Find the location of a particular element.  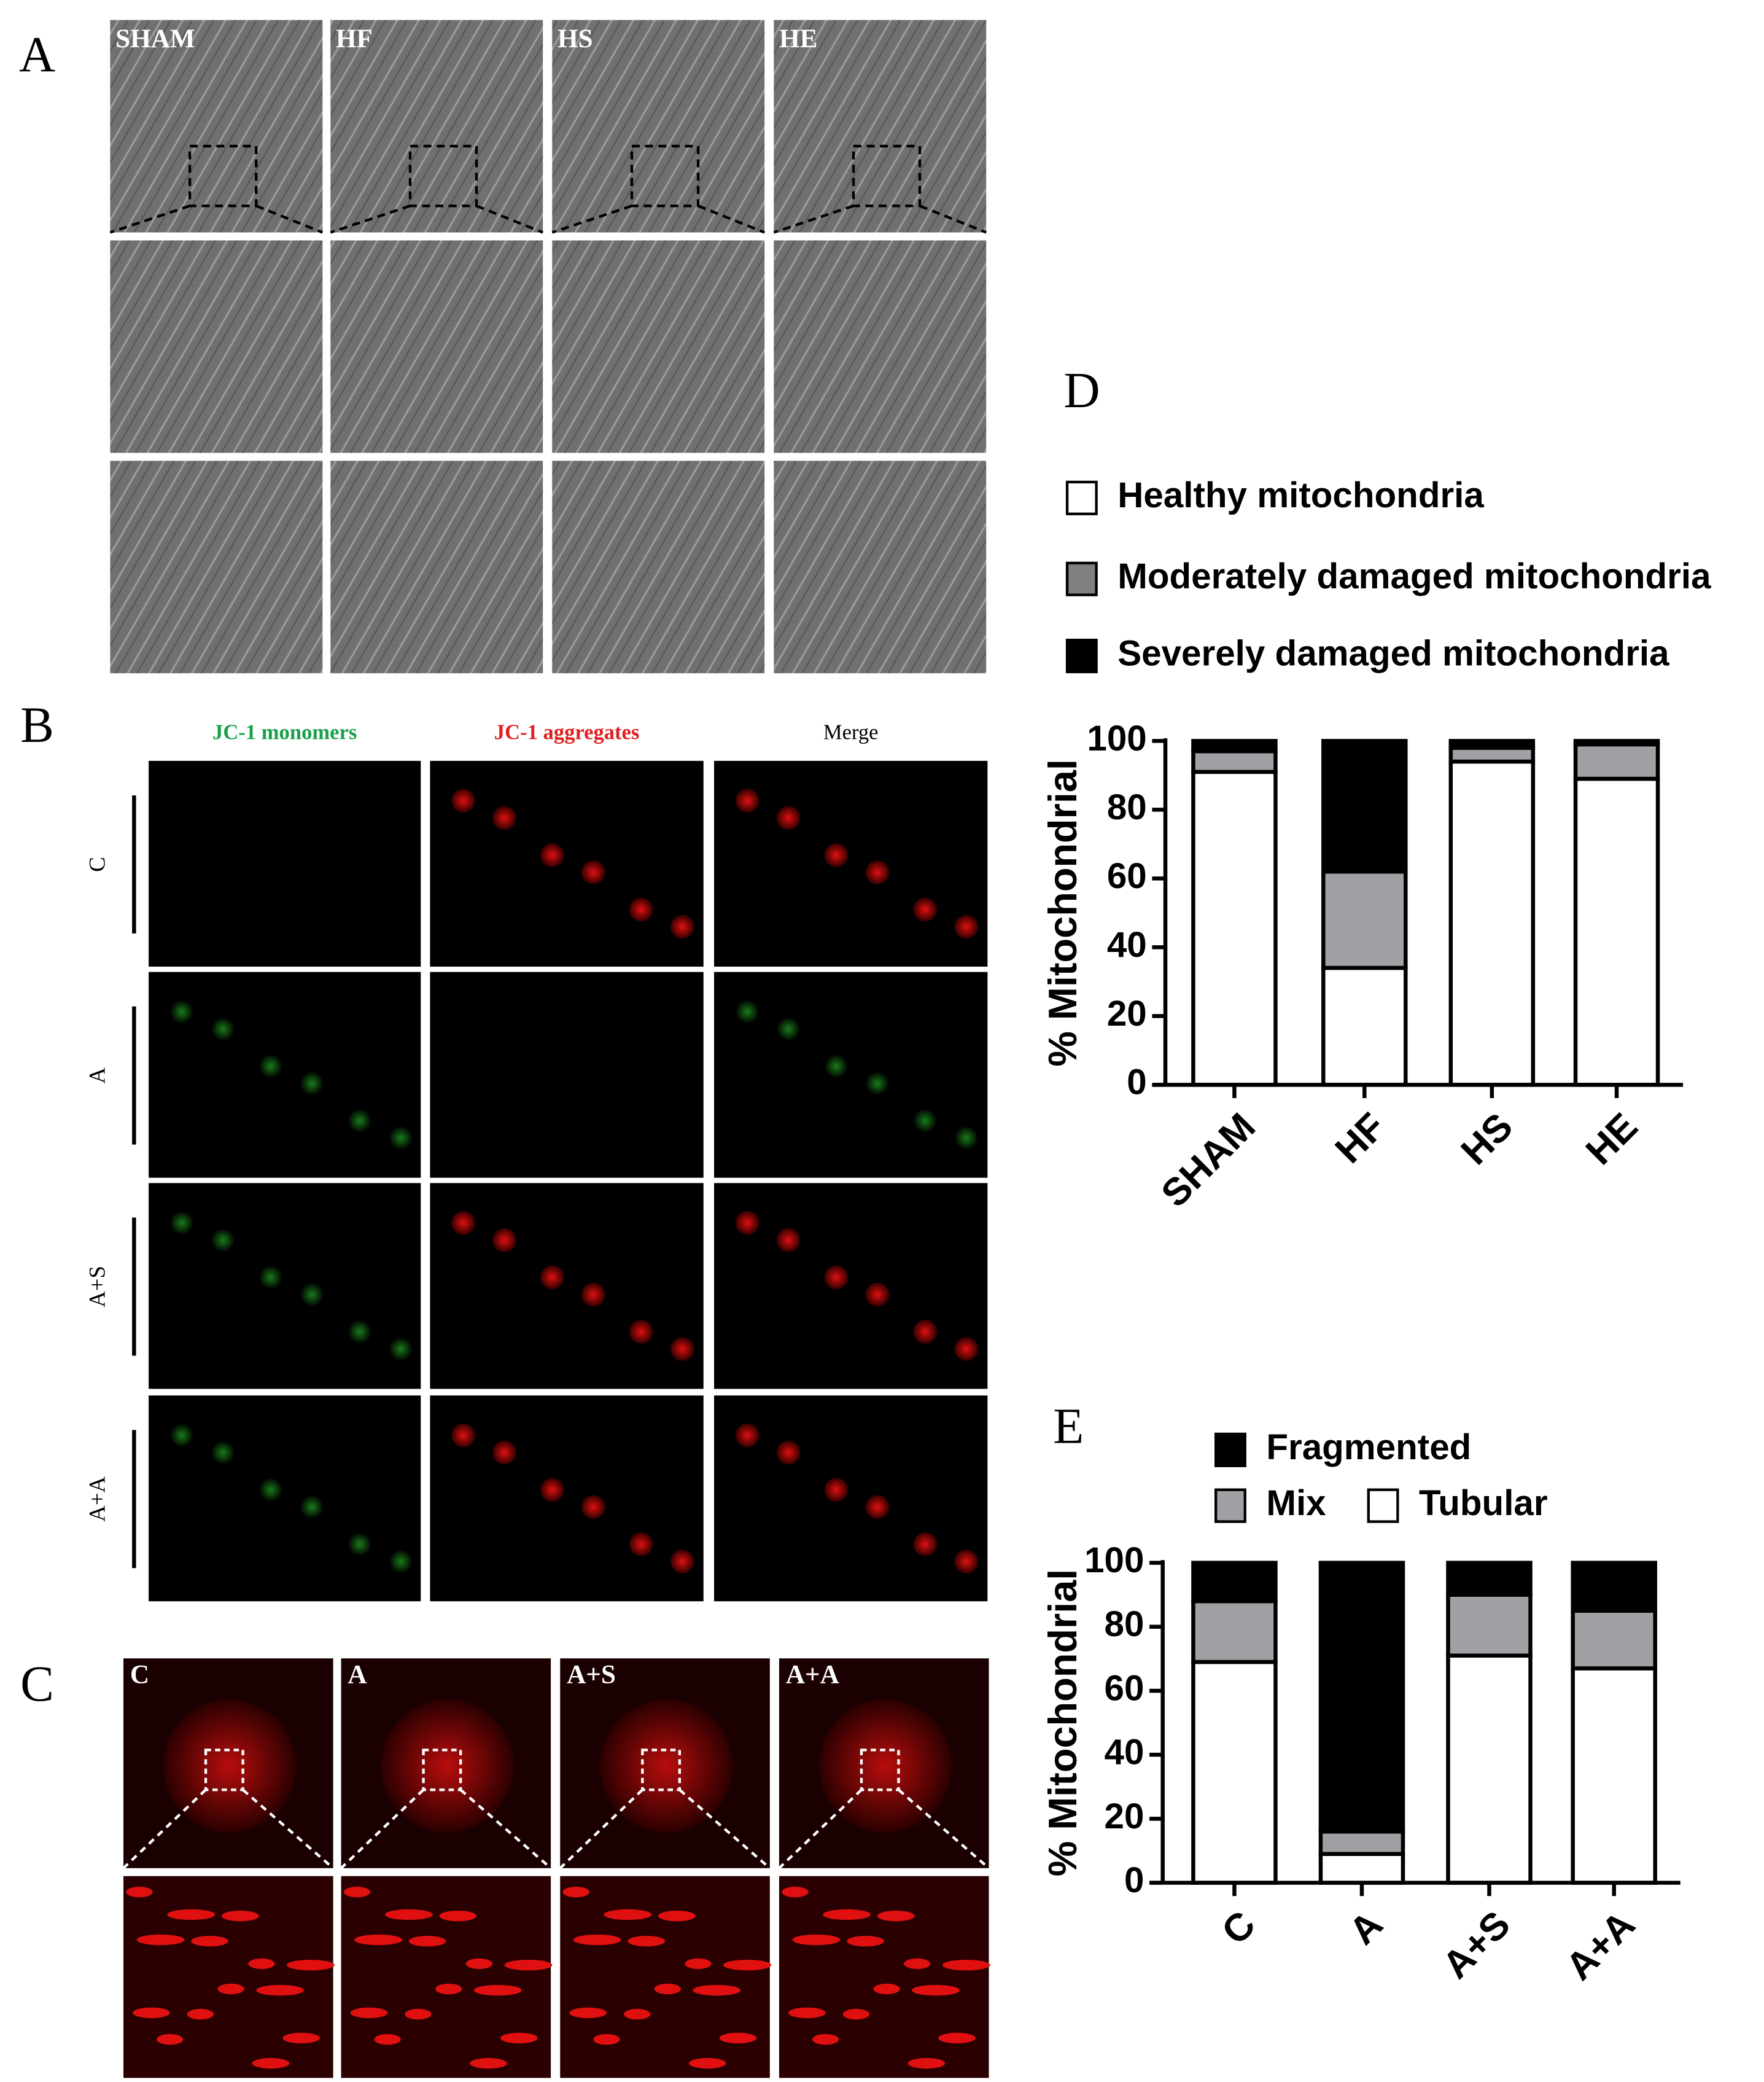

column-header: JC-1 aggregates is located at coordinates (567, 732).